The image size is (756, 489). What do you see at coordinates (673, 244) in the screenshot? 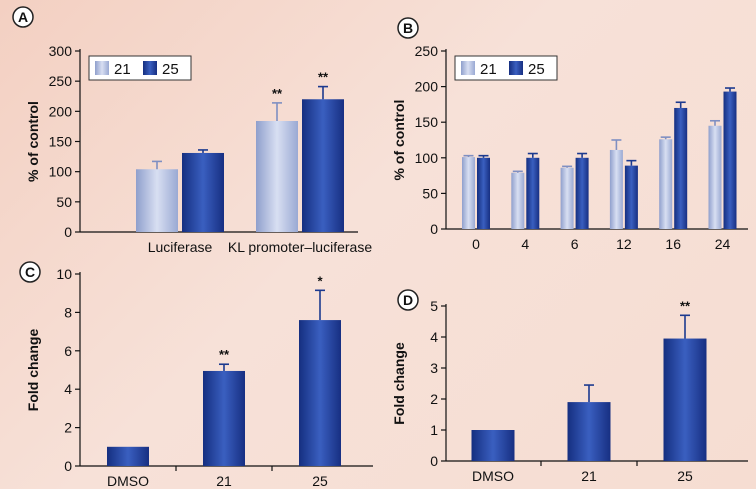
I see `x-tick-label: 16` at bounding box center [673, 244].